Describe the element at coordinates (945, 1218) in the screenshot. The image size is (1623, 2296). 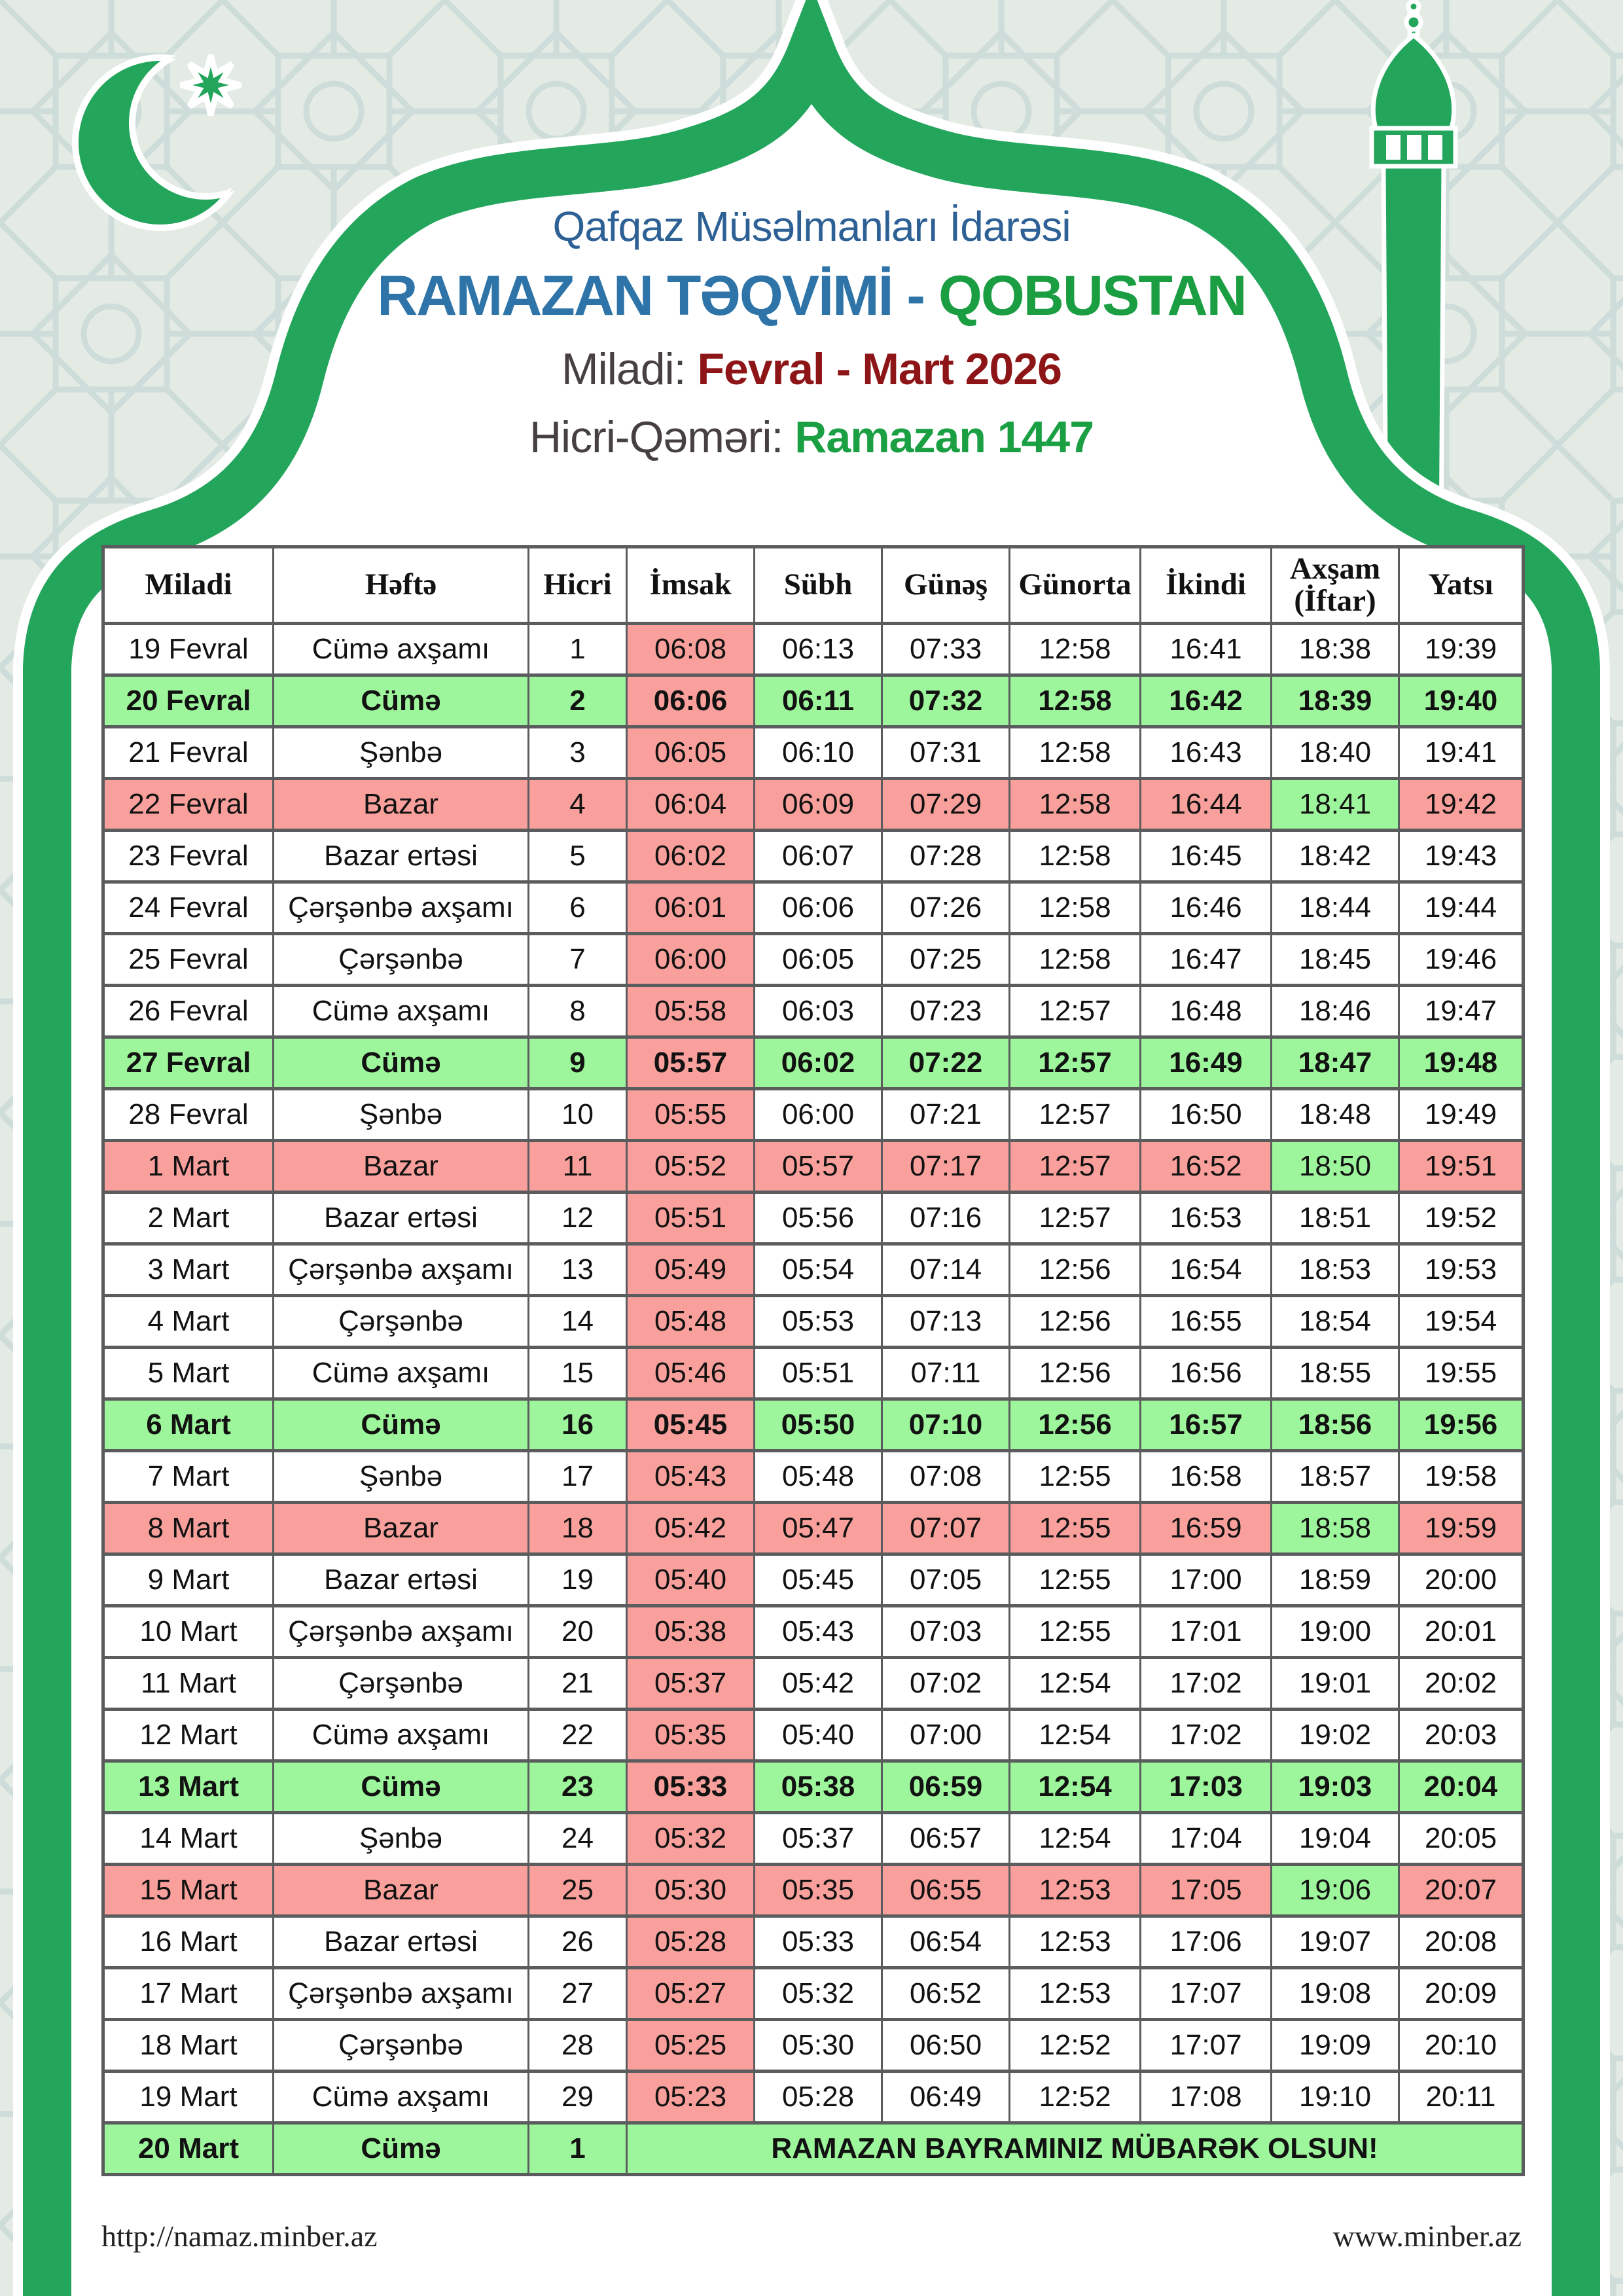
I see `cell-gunes: 07:16` at that location.